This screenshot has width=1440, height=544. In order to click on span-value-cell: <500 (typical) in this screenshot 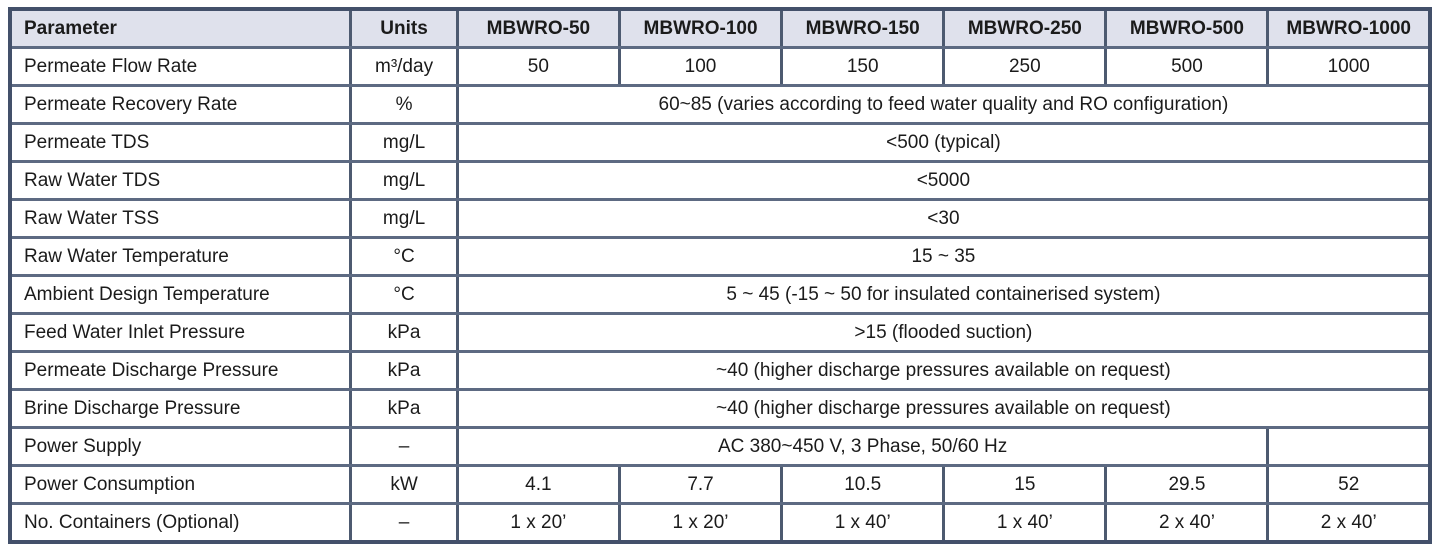, I will do `click(943, 142)`.